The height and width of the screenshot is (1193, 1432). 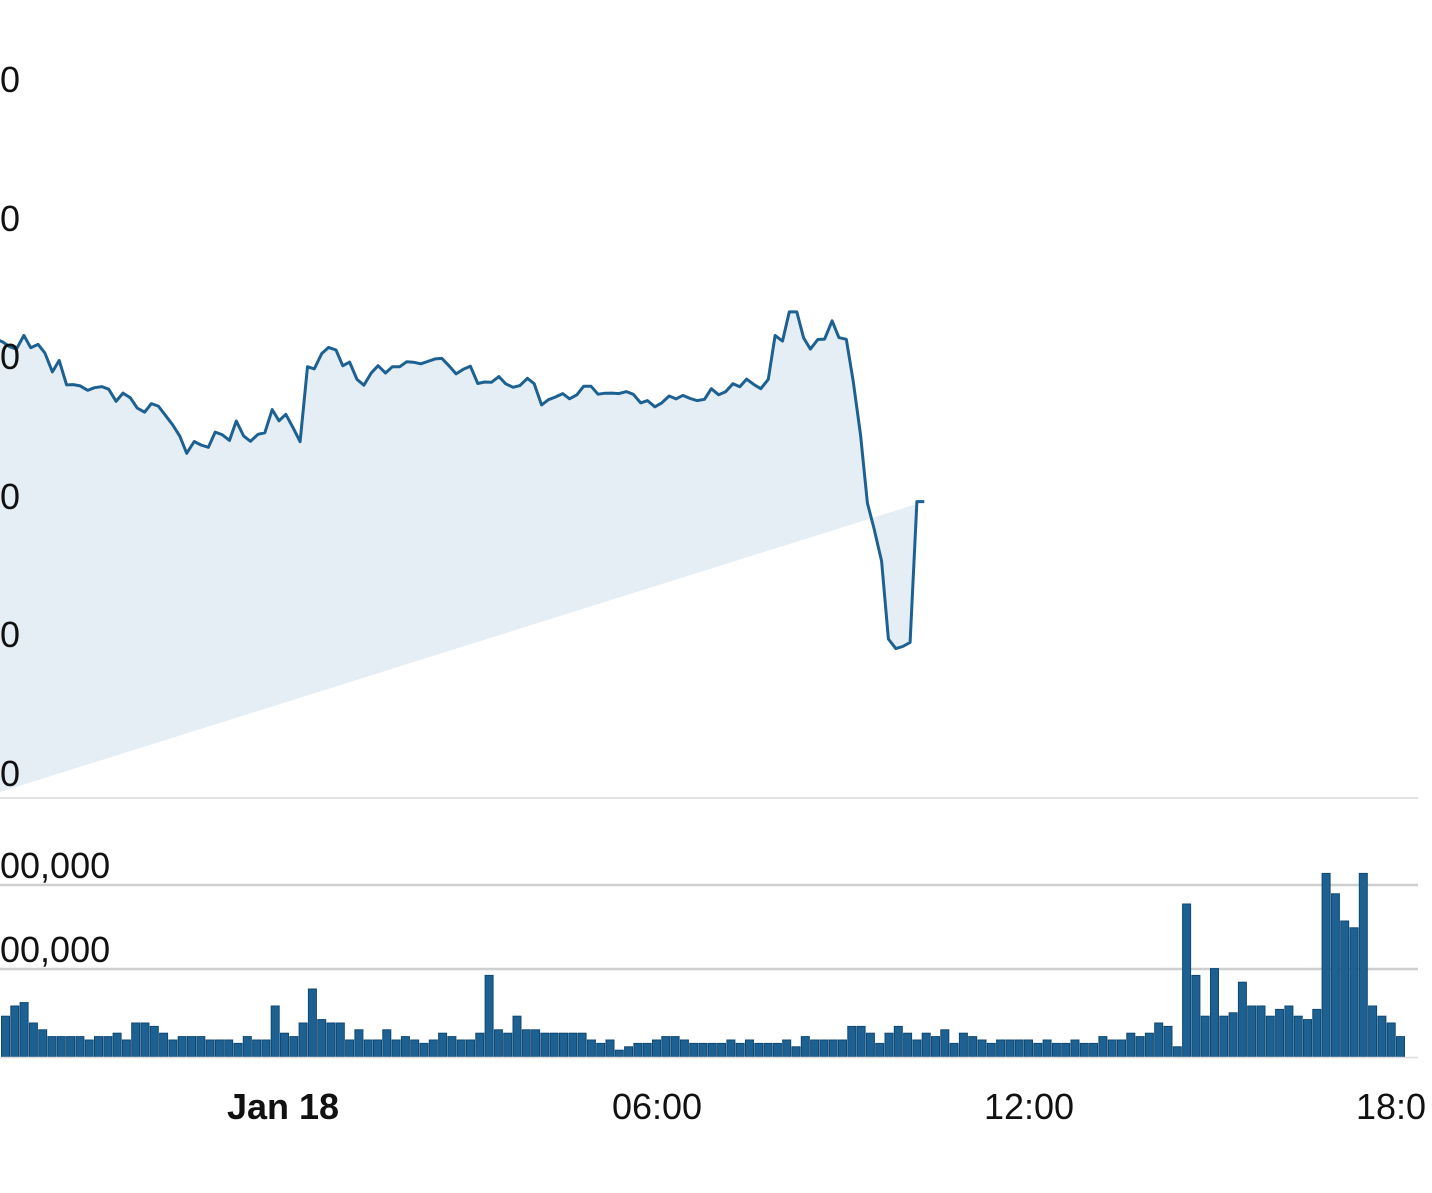 What do you see at coordinates (657, 1106) in the screenshot?
I see `x-tick-label: 06:00` at bounding box center [657, 1106].